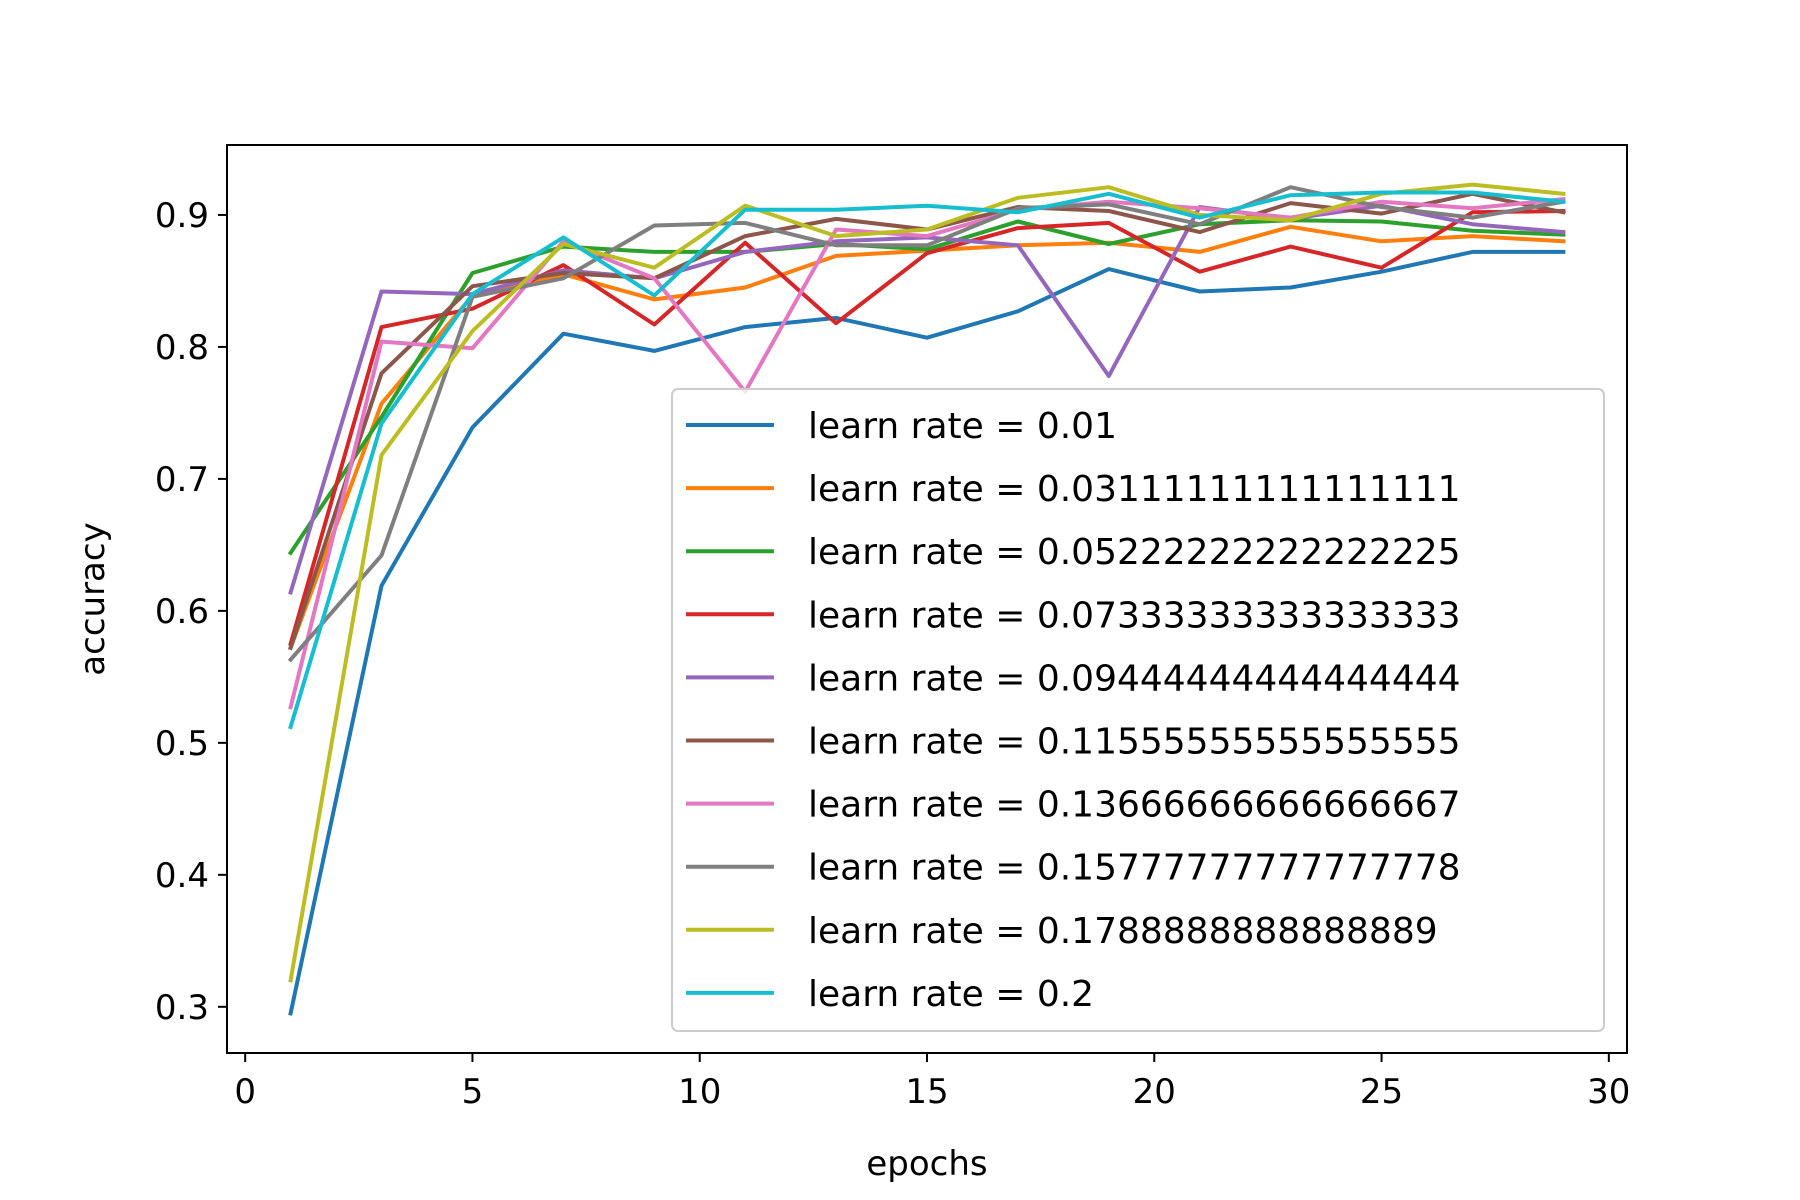  Describe the element at coordinates (182, 480) in the screenshot. I see `y-tick-label: 0.7` at that location.